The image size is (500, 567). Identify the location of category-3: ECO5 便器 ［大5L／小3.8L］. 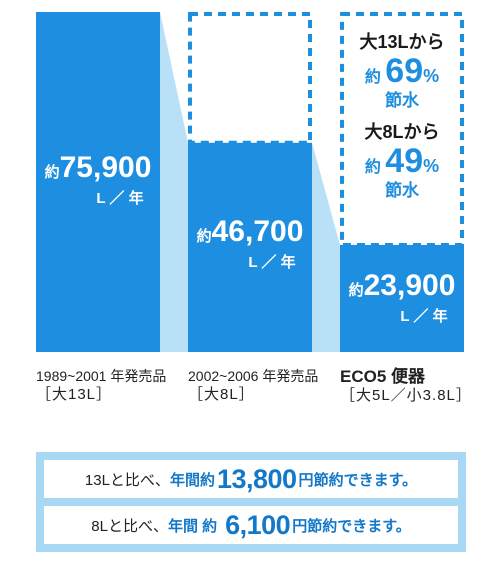
(406, 386).